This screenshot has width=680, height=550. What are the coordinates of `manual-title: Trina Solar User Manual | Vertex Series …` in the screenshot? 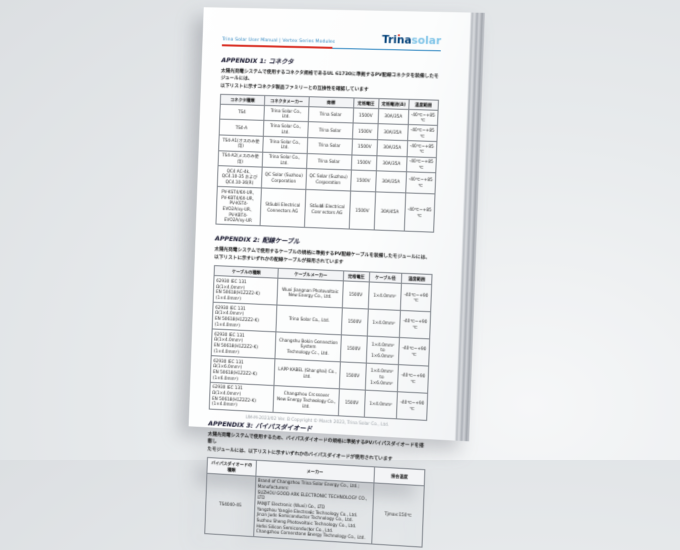 It's located at (279, 40).